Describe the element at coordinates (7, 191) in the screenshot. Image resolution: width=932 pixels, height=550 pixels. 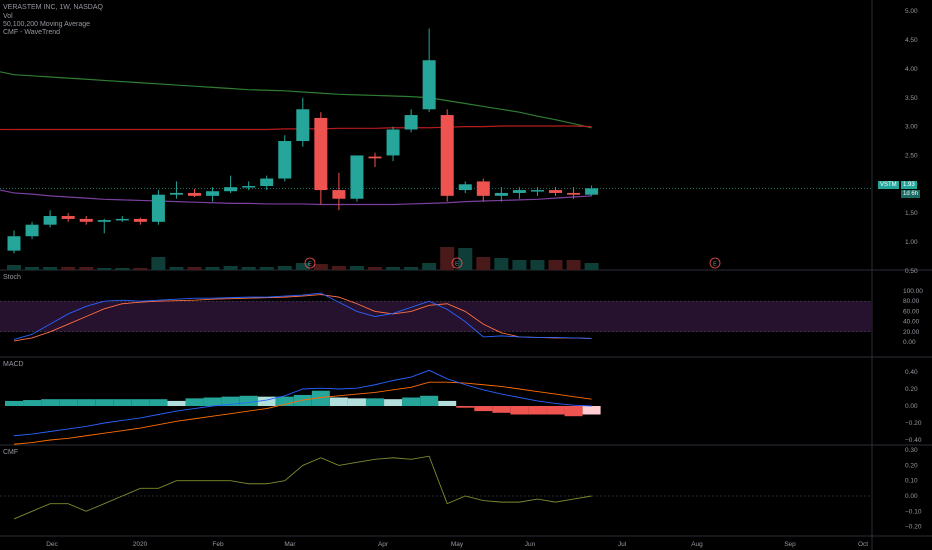
I see `ma50-line-ext` at that location.